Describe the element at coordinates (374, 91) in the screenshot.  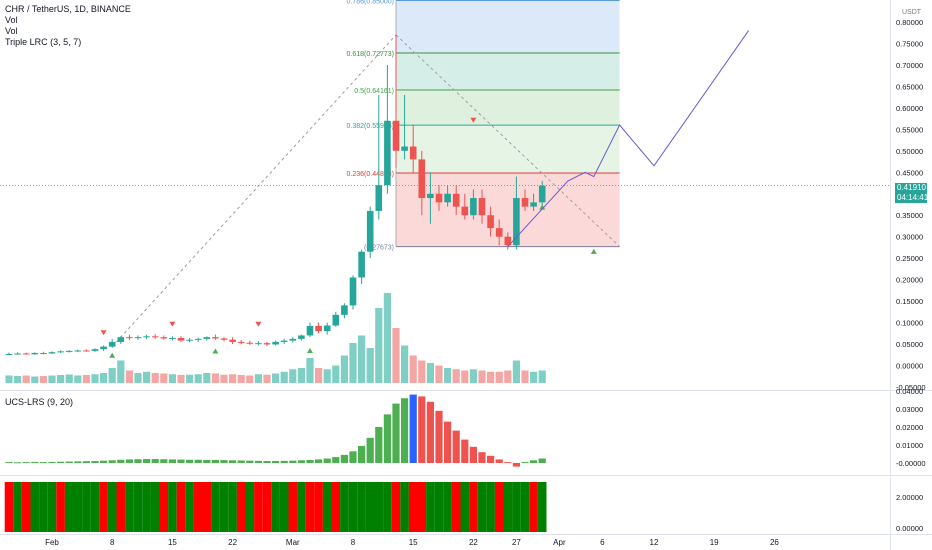
I see `fib-level-label: 0.5(0.64161)` at that location.